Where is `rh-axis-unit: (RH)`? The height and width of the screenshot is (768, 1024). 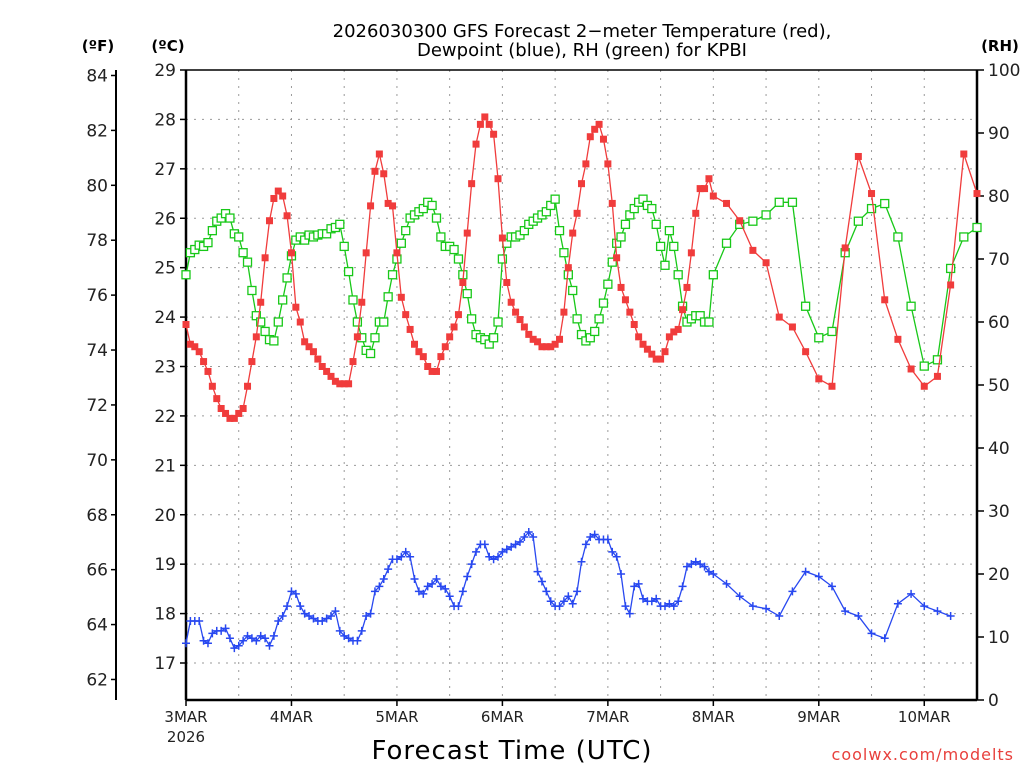
rh-axis-unit: (RH) is located at coordinates (1000, 46).